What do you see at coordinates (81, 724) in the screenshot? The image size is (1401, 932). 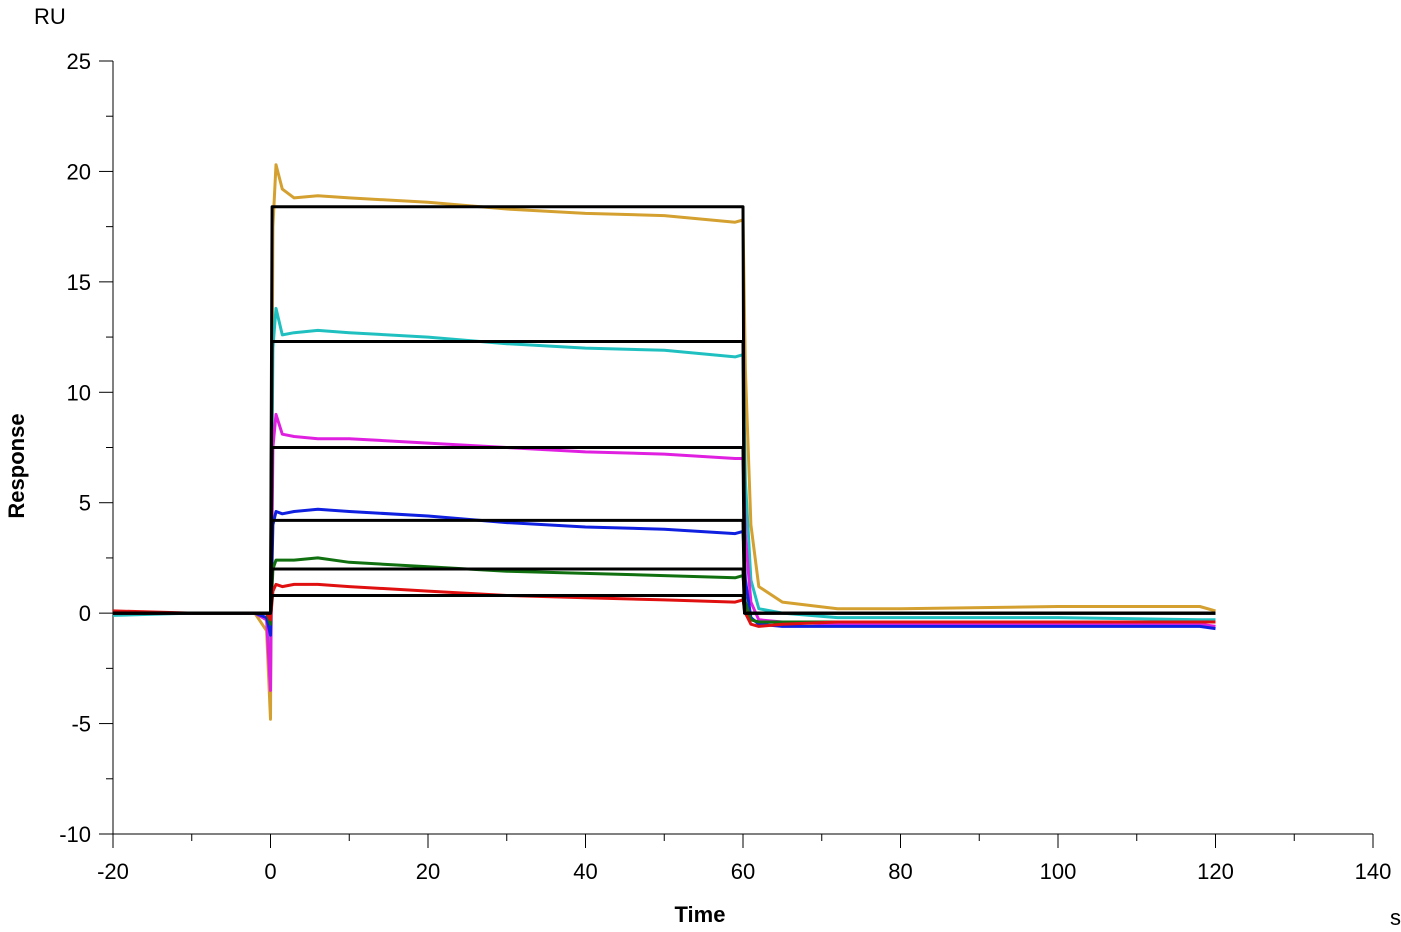 I see `y-tick-label: -5` at bounding box center [81, 724].